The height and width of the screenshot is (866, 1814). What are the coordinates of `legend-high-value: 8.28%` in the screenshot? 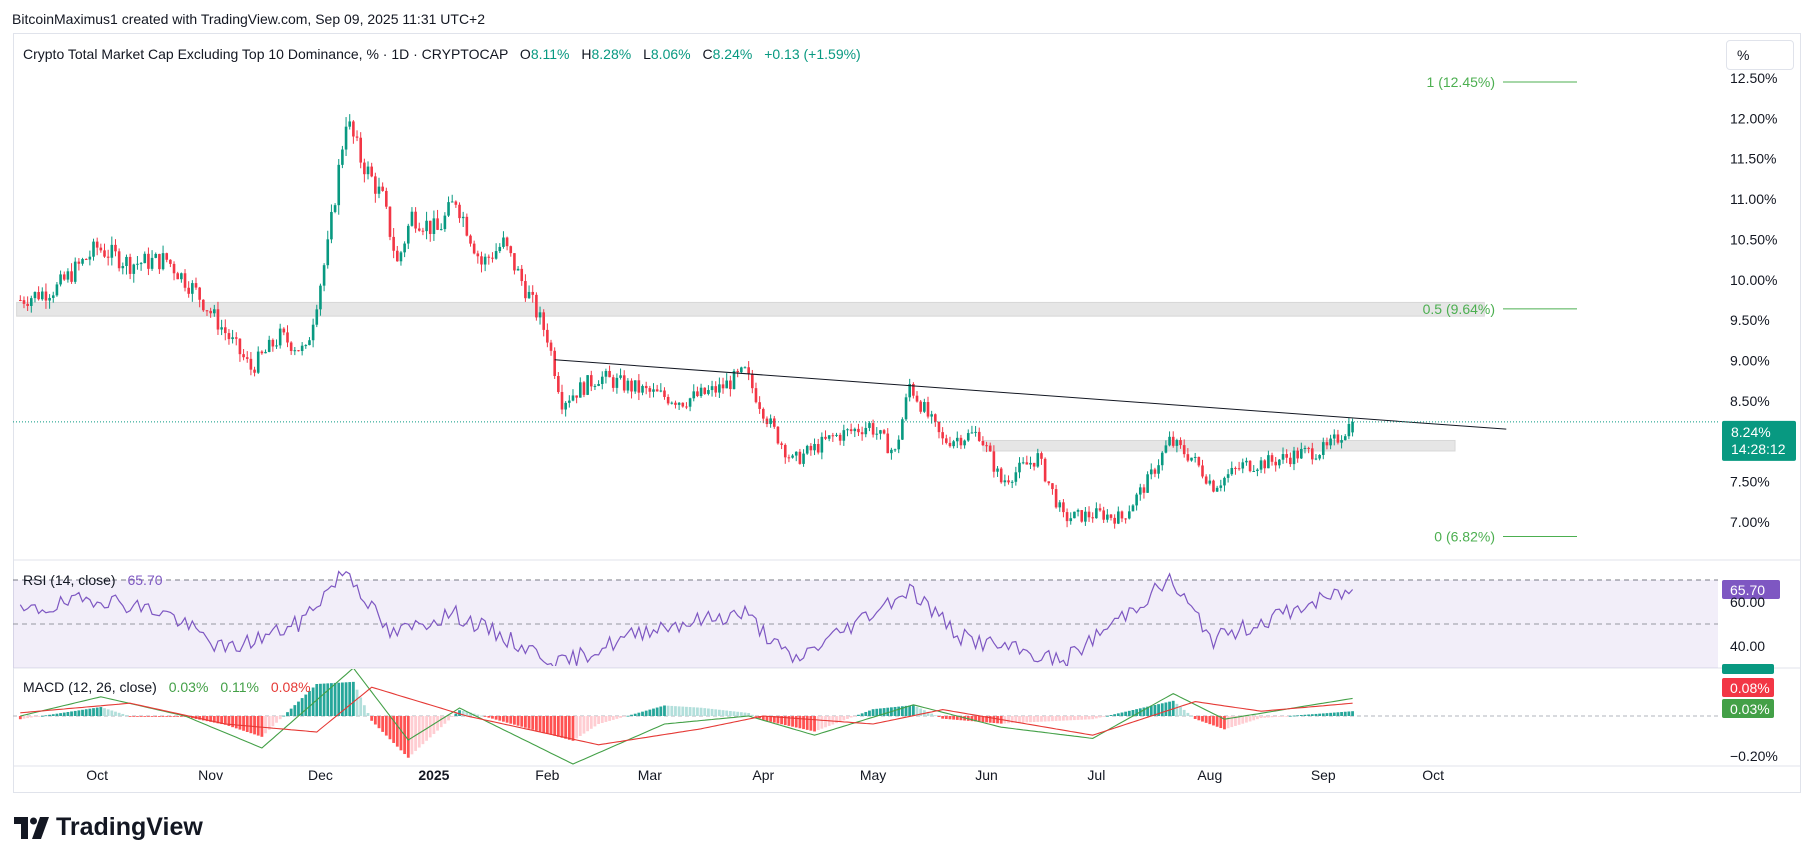 It's located at (612, 54).